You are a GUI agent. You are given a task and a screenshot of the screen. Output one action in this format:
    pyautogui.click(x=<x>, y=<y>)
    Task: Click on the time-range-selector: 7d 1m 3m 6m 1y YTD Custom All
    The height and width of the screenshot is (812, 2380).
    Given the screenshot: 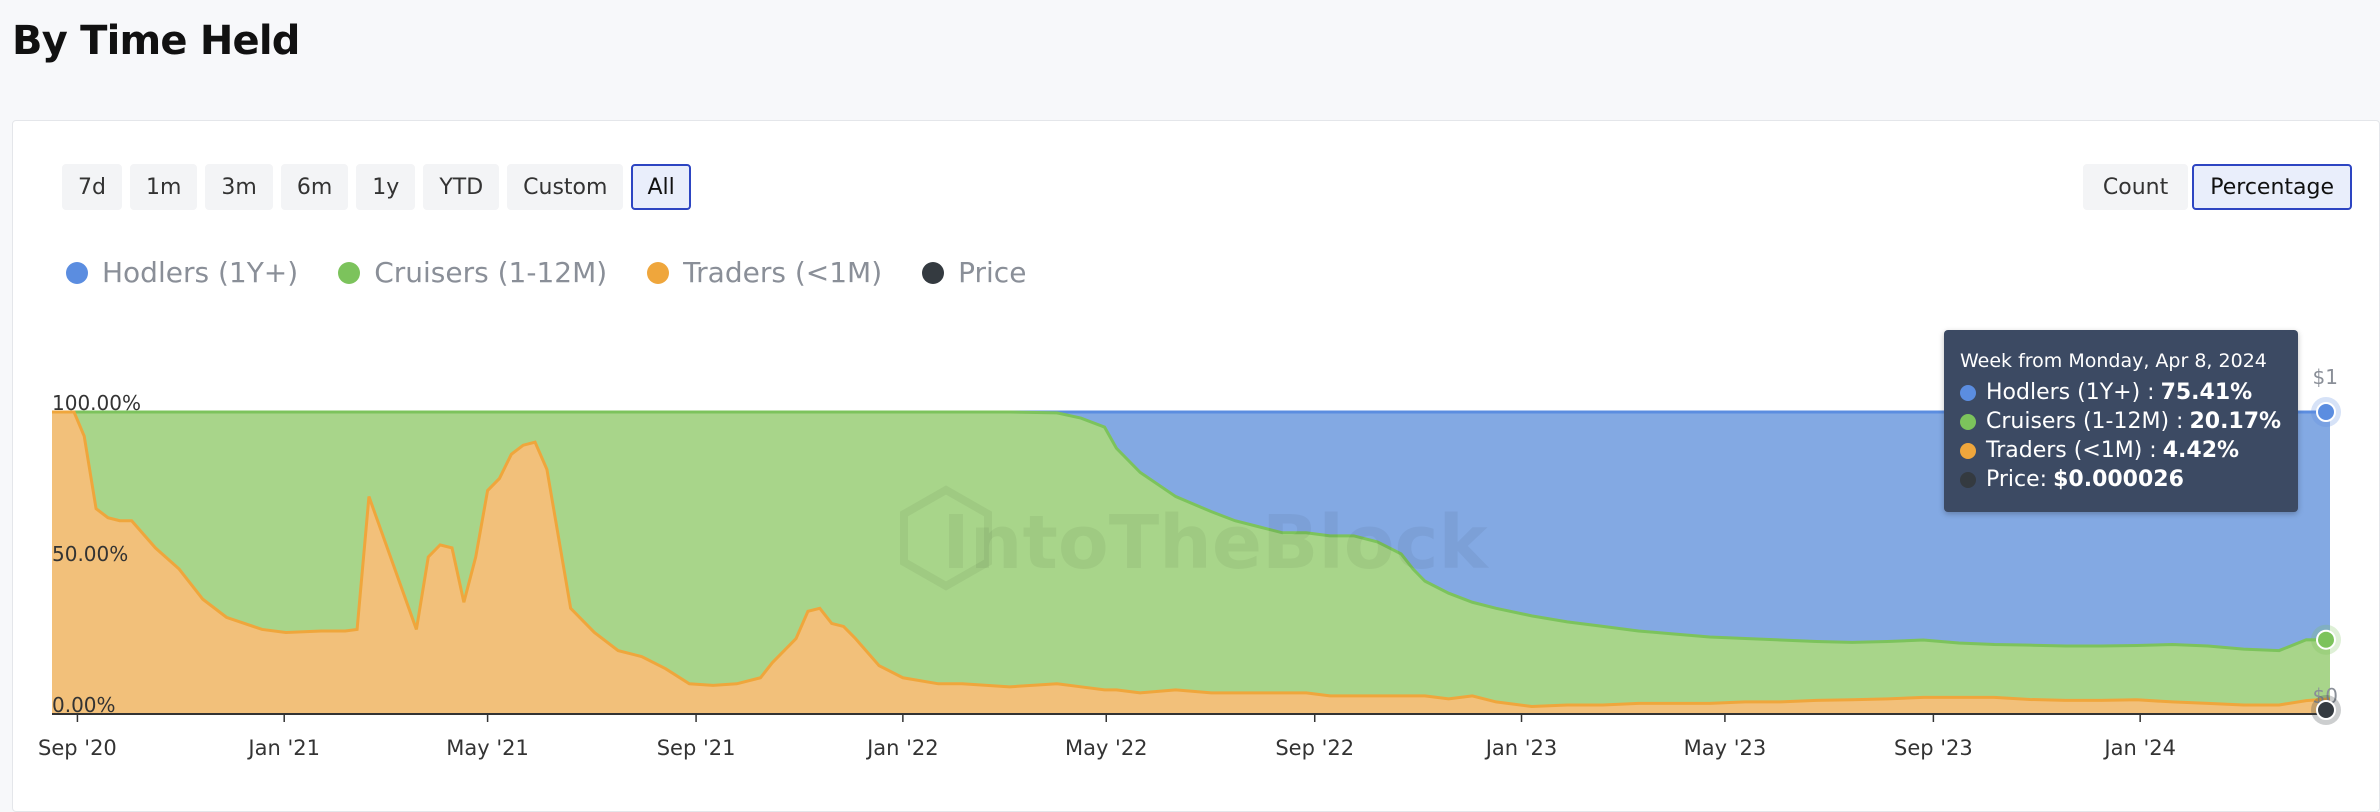 What is the action you would take?
    pyautogui.click(x=376, y=187)
    